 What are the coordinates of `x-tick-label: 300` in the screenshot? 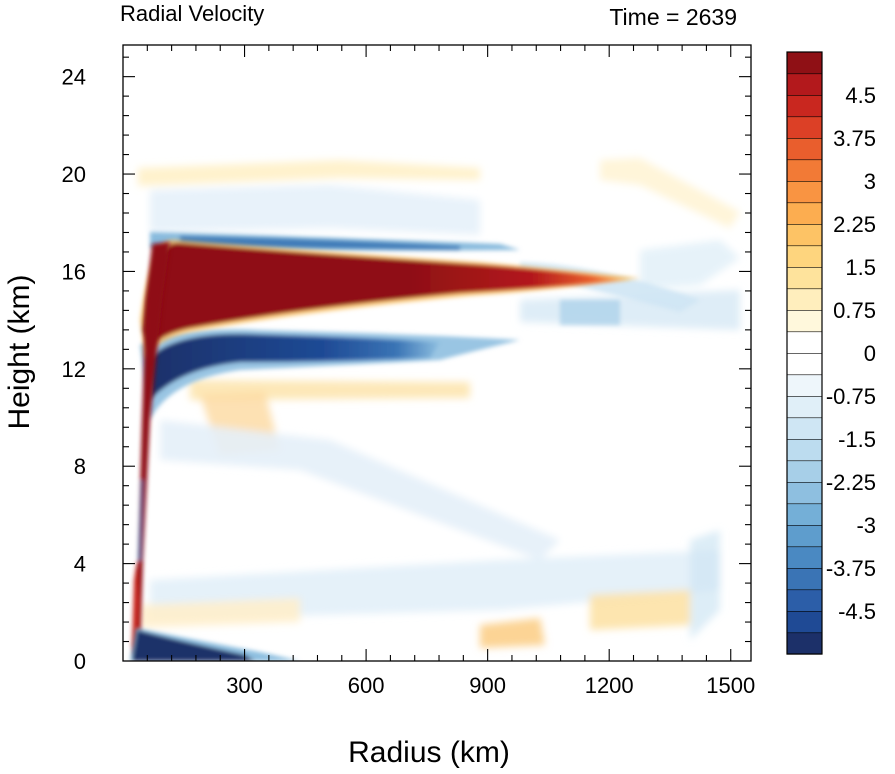 It's located at (244, 685).